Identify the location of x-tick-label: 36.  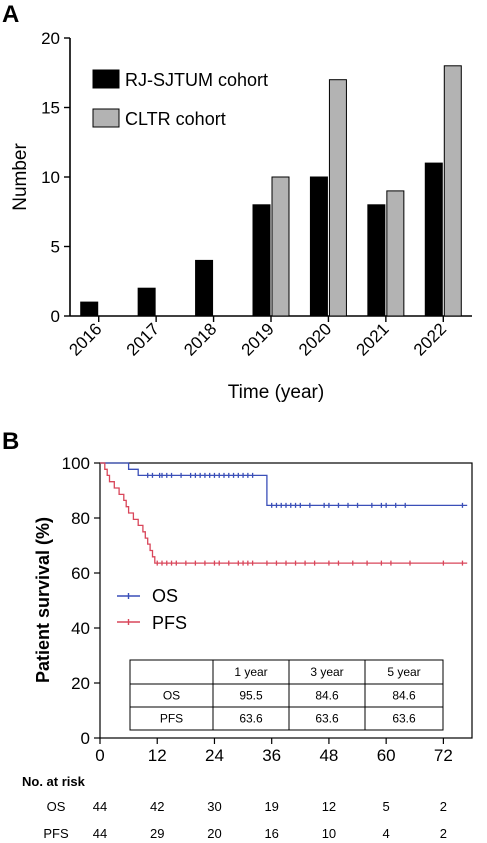
(271, 755).